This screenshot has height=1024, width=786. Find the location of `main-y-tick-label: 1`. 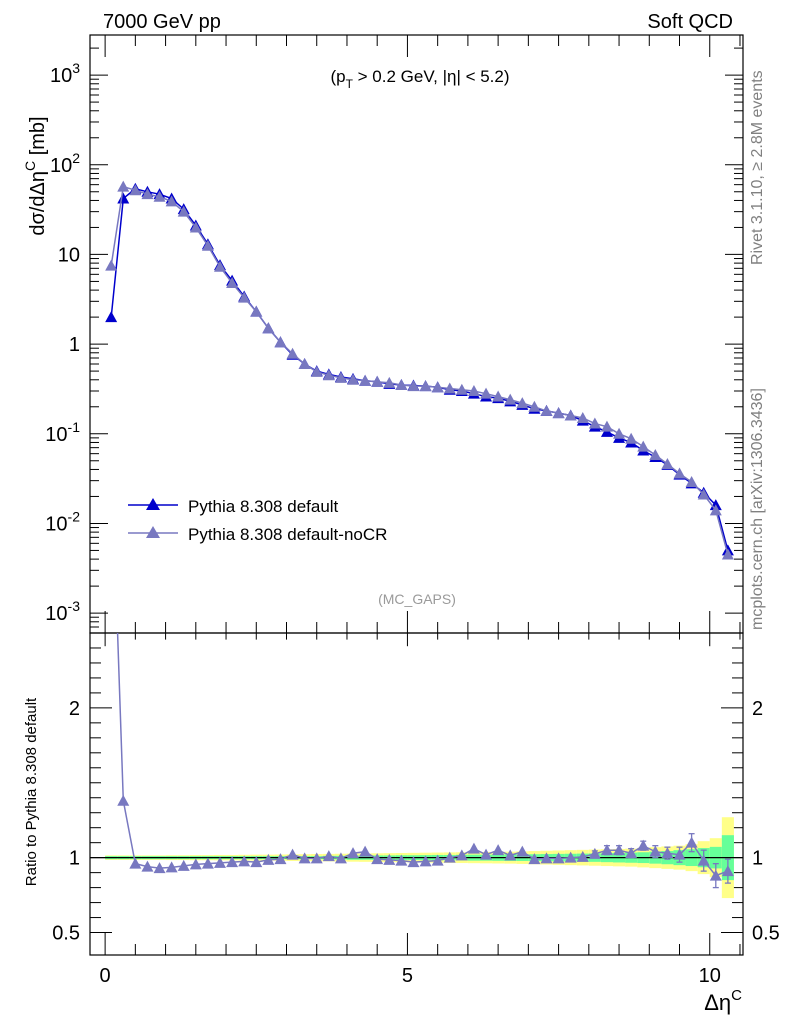

main-y-tick-label: 1 is located at coordinates (74, 345).